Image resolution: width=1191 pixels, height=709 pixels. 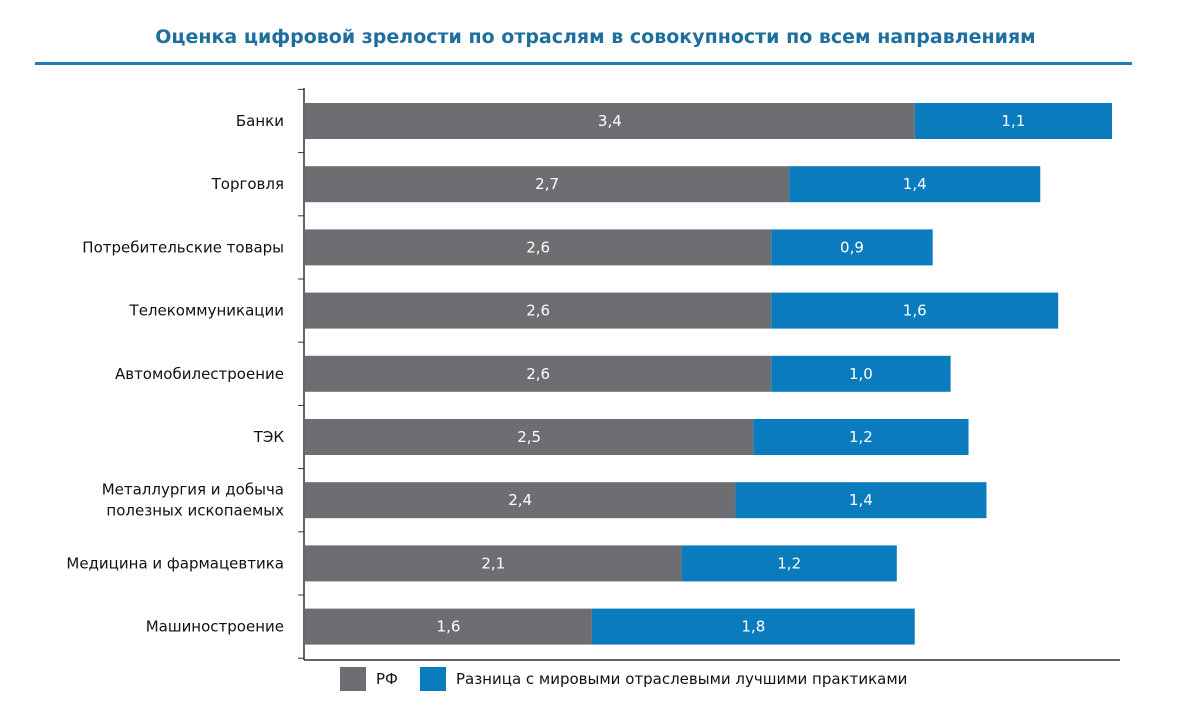 I want to click on data-label-gap: 1,8, so click(x=753, y=627).